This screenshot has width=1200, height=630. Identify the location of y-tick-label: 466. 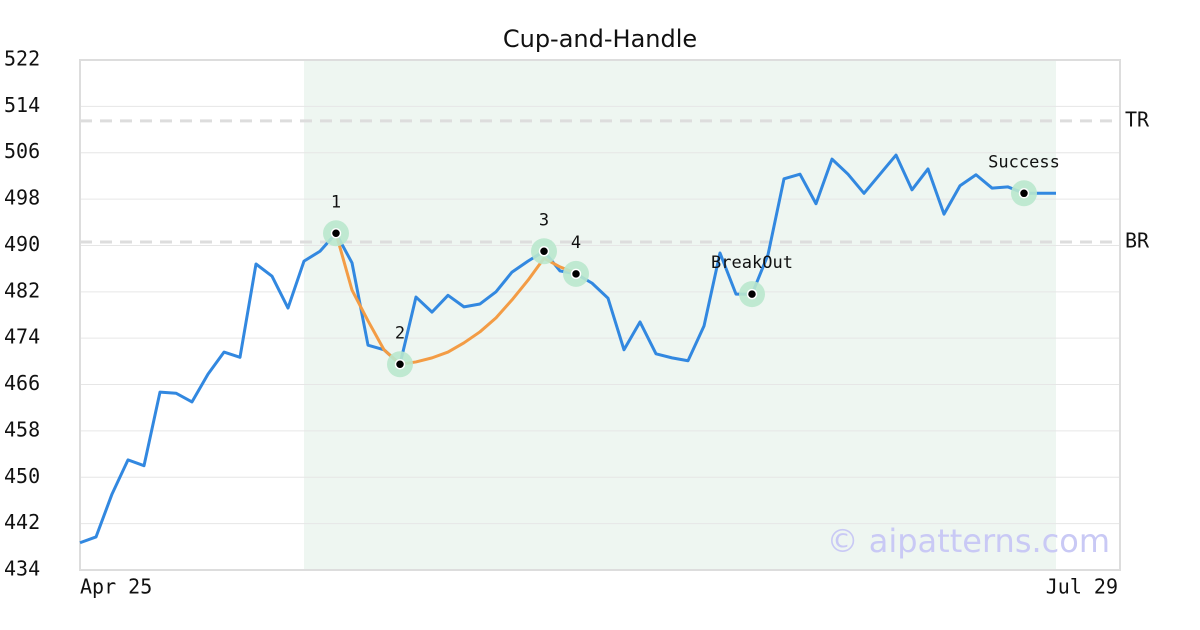
(22, 383).